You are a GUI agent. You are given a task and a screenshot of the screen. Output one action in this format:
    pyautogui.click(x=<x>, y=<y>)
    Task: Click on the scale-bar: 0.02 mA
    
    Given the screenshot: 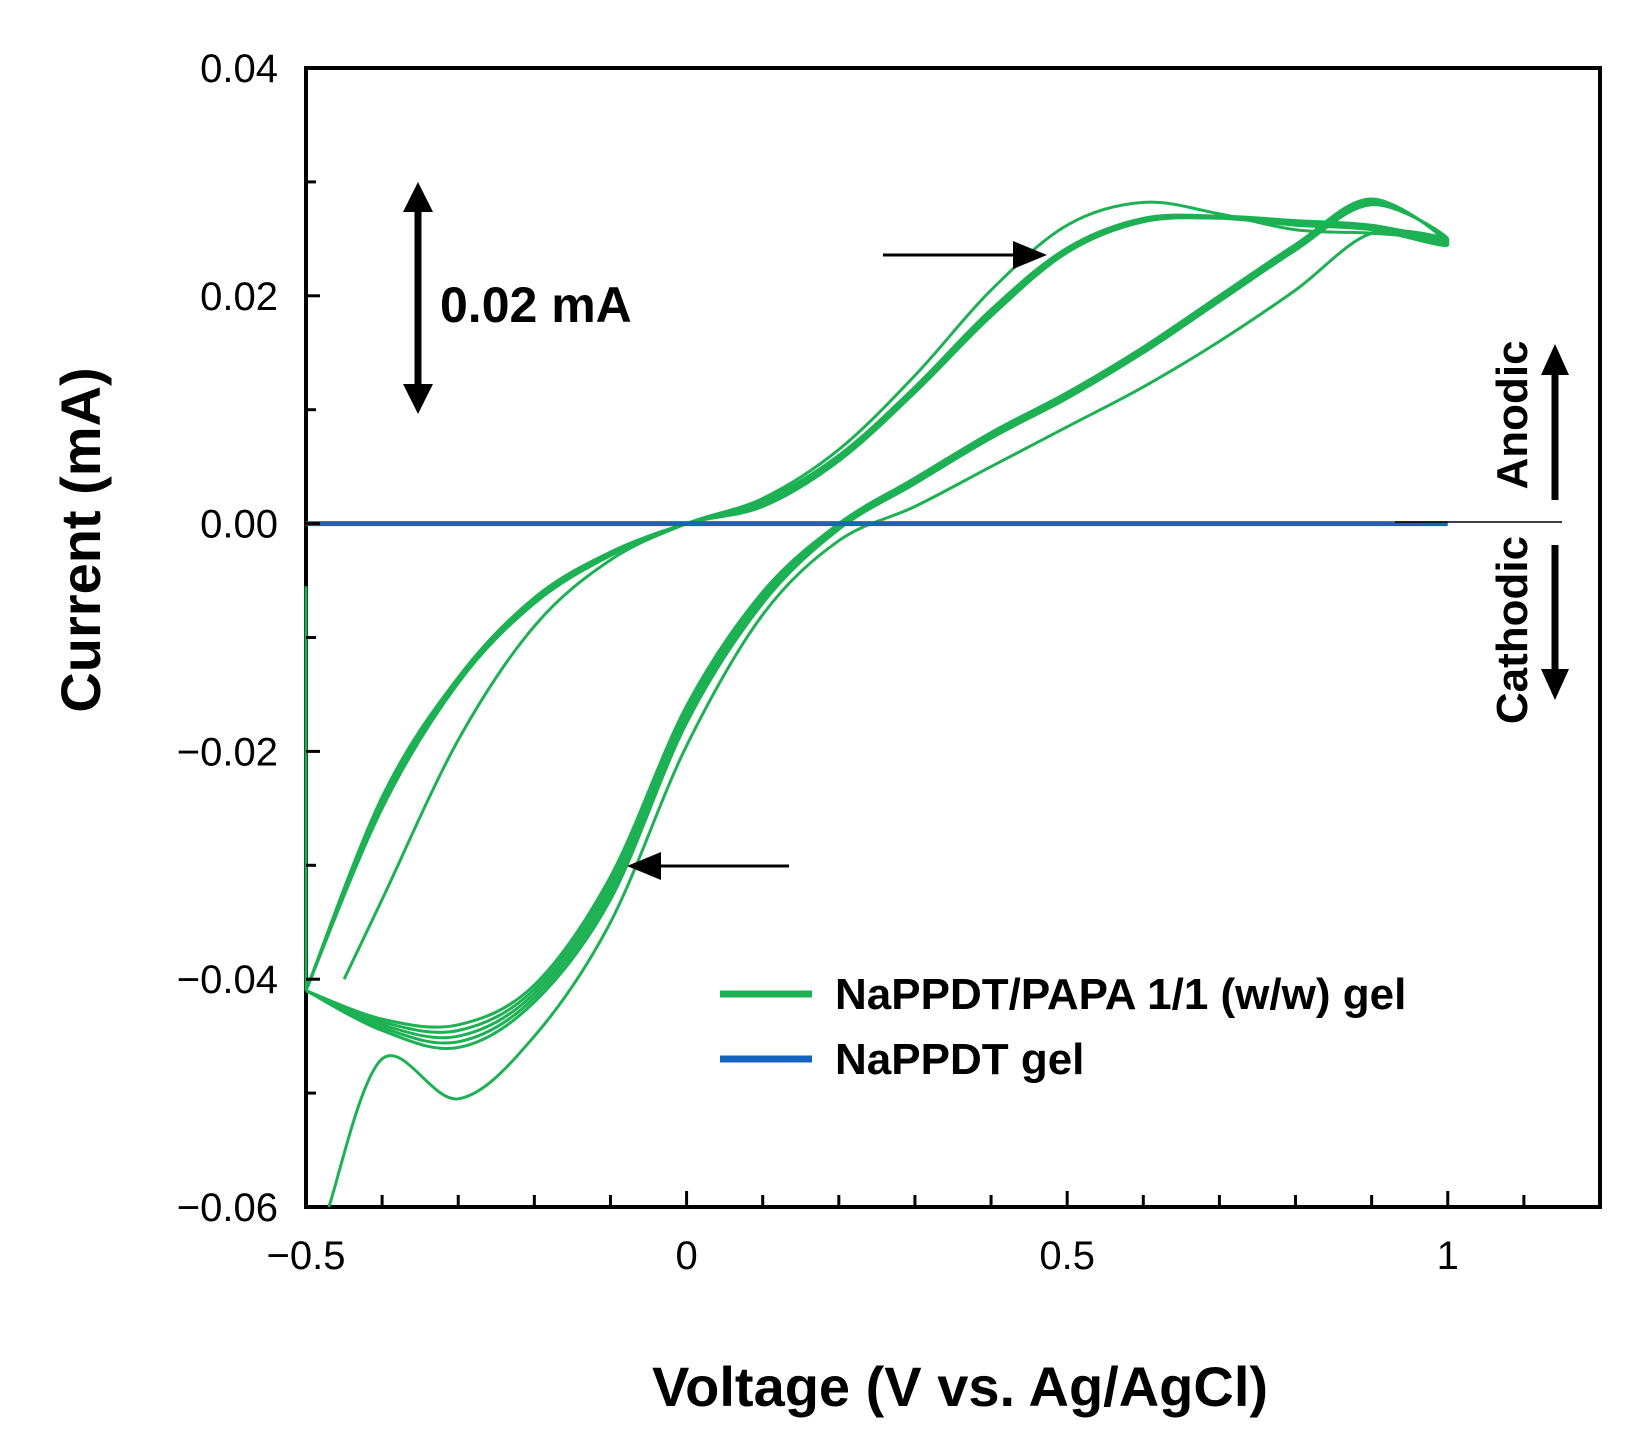 What is the action you would take?
    pyautogui.click(x=517, y=298)
    